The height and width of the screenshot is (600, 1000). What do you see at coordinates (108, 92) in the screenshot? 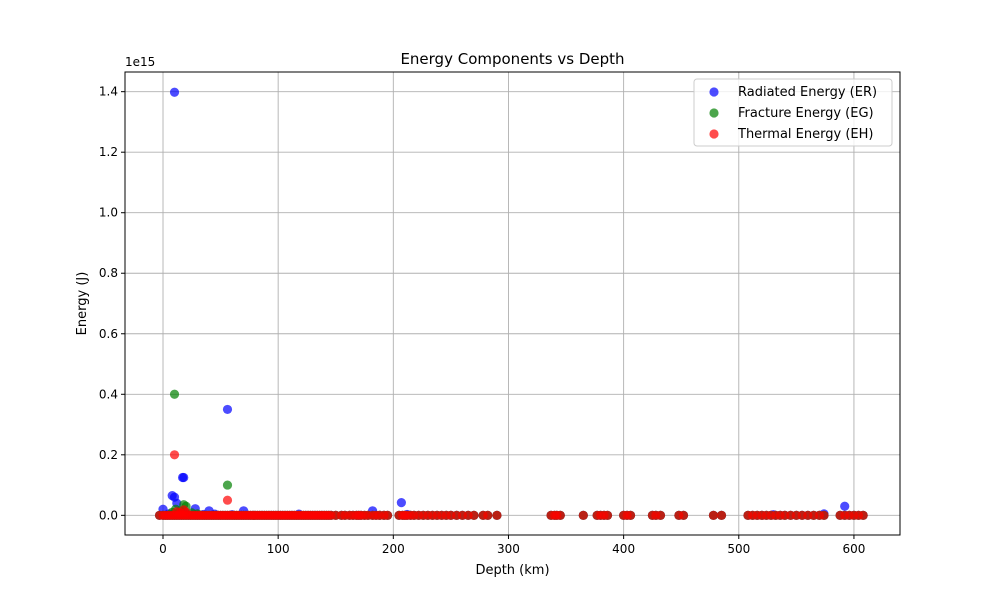
I see `y-tick-label: 1.4` at bounding box center [108, 92].